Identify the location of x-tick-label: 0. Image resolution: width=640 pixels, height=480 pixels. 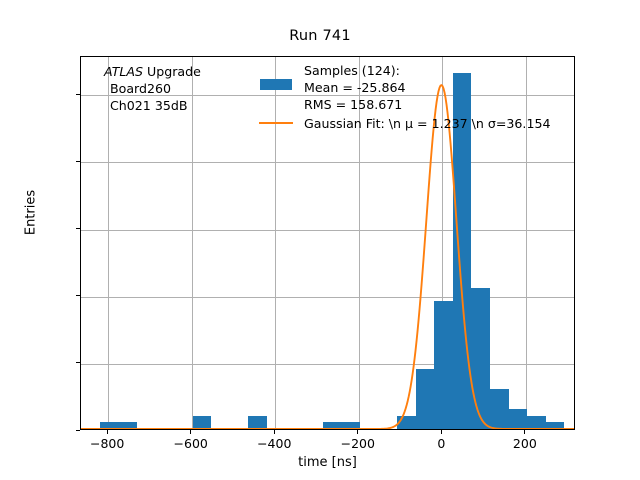
(441, 443).